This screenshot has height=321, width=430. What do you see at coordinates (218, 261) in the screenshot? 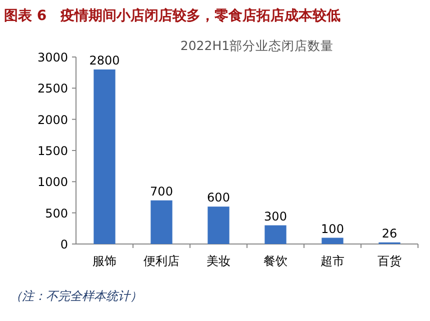
I see `category: 美妆` at bounding box center [218, 261].